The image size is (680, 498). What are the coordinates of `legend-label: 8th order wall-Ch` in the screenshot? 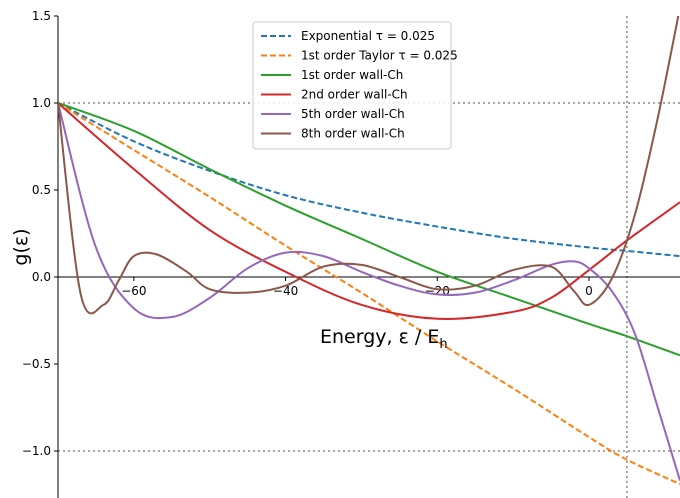 It's located at (353, 134).